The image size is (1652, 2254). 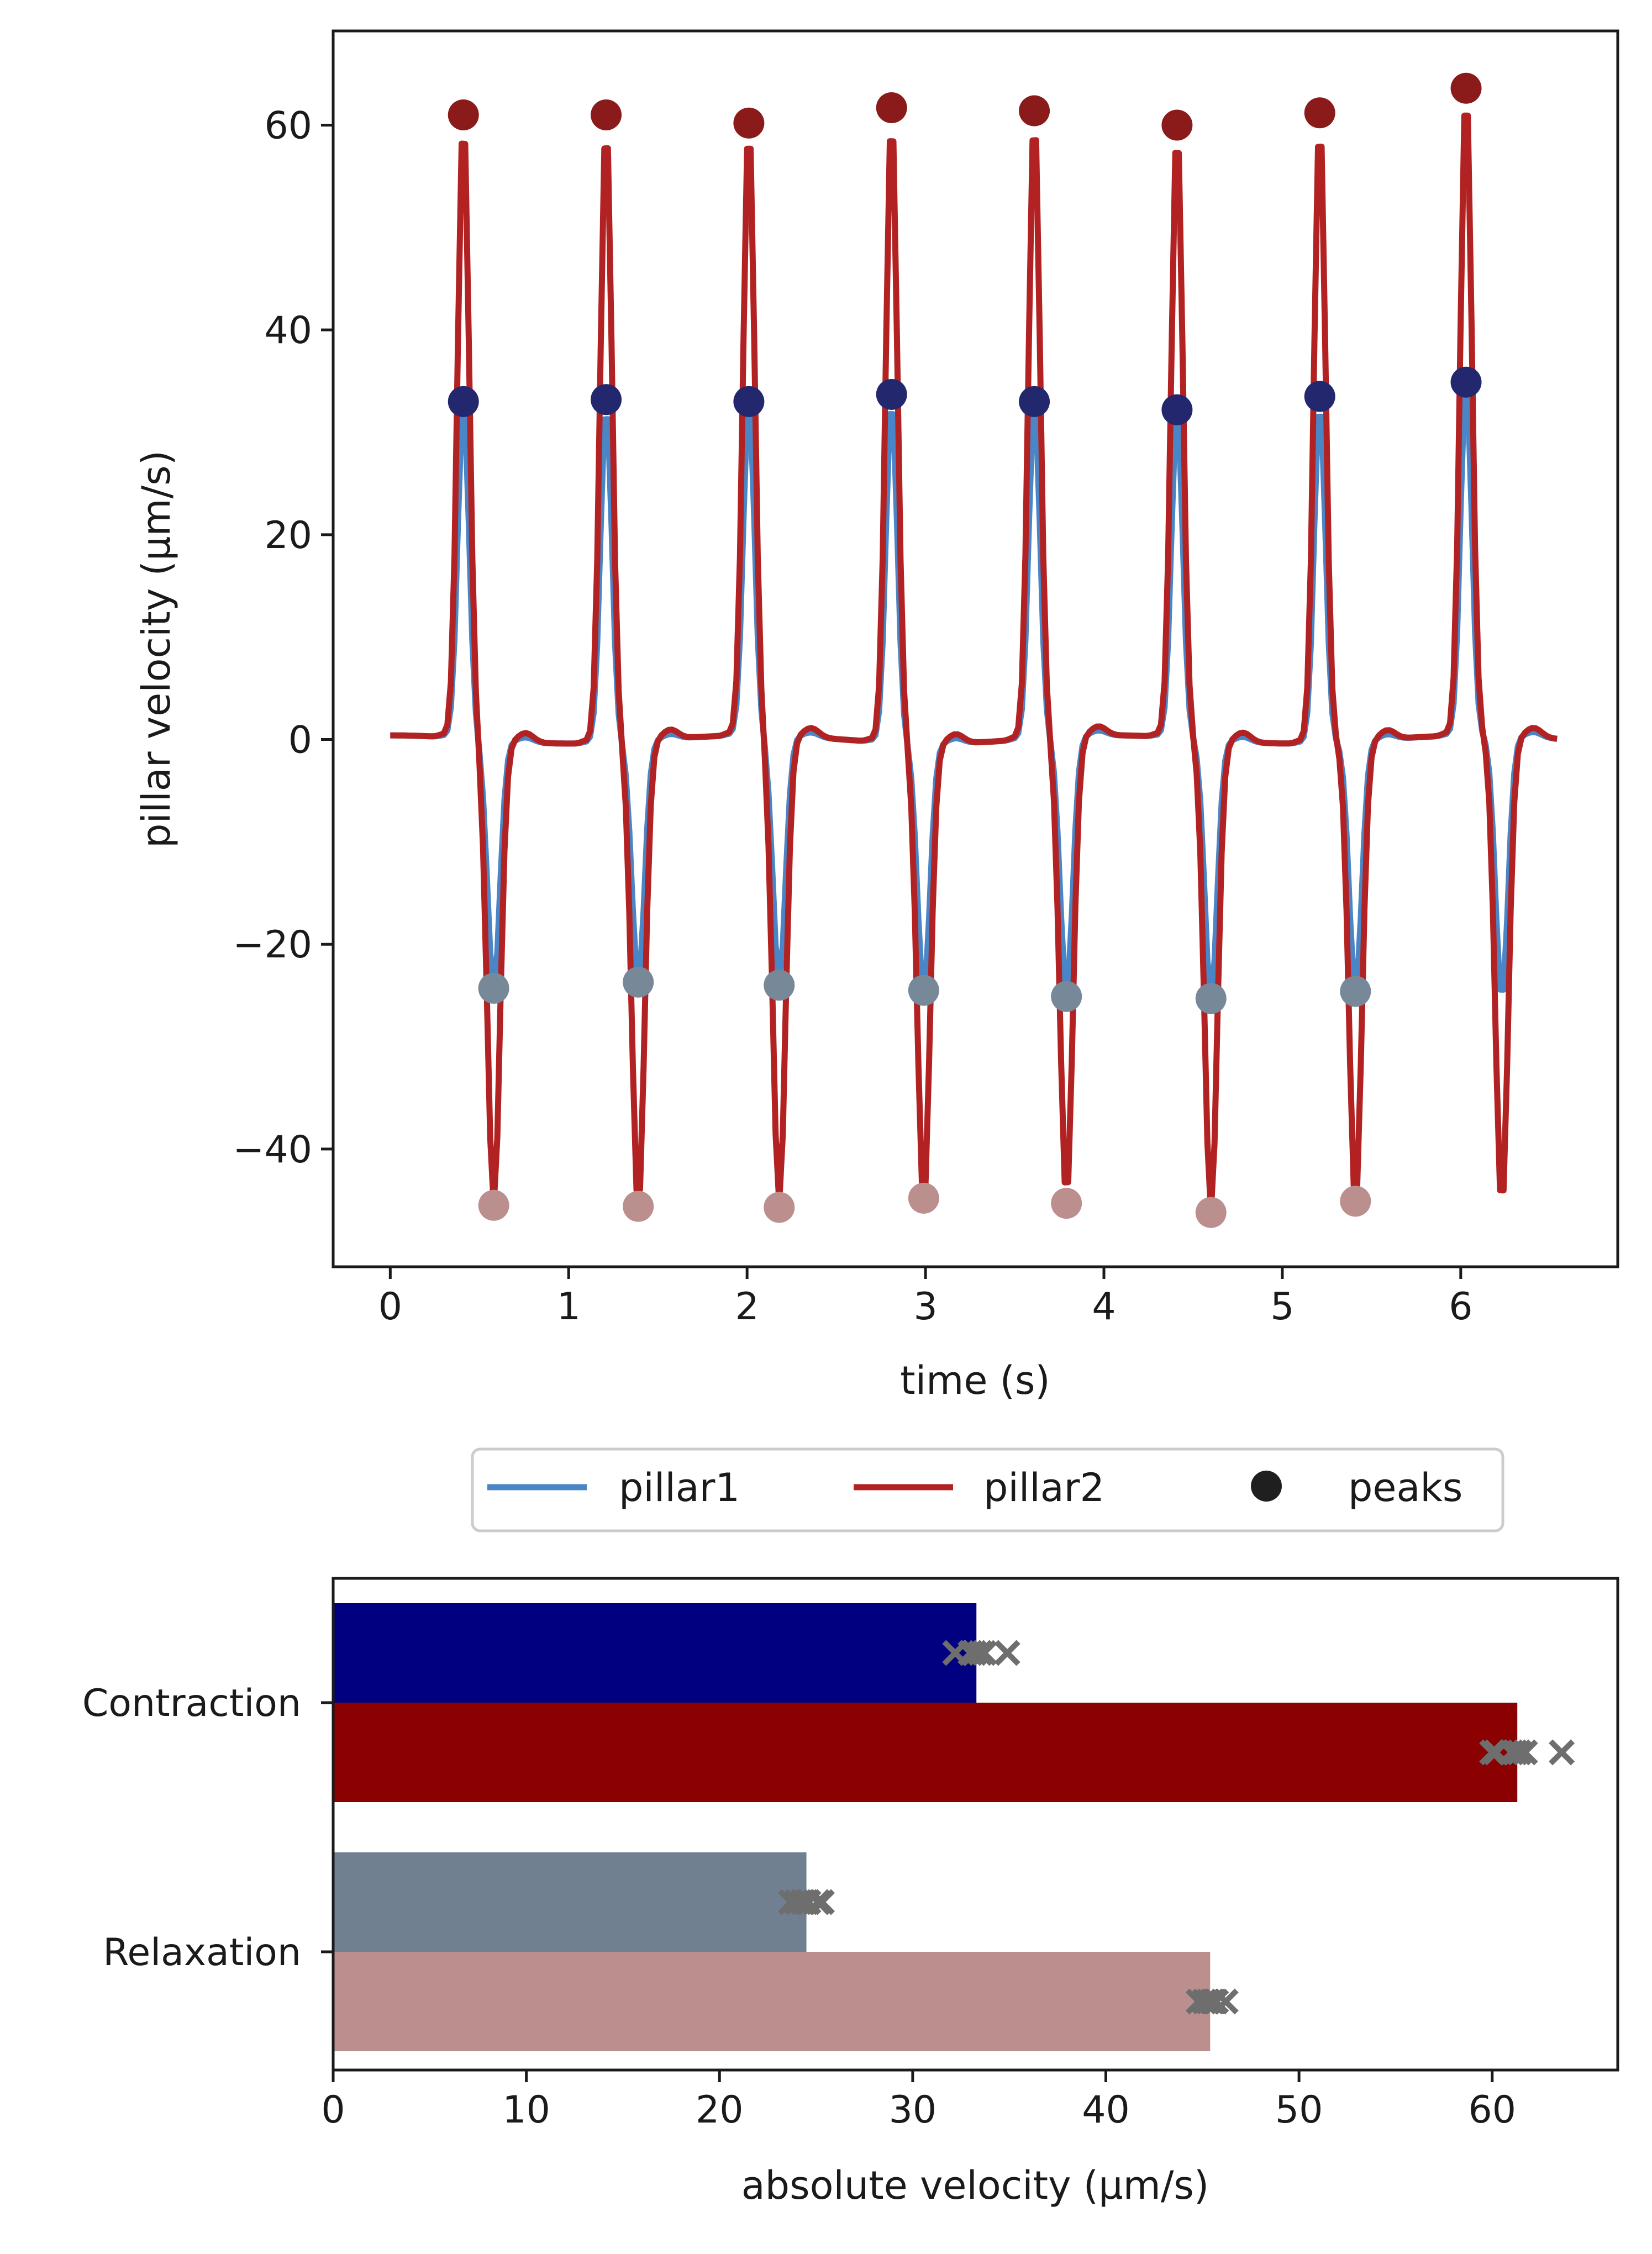 I want to click on top-y-axis-label: pillar velocity (μm/s), so click(x=156, y=649).